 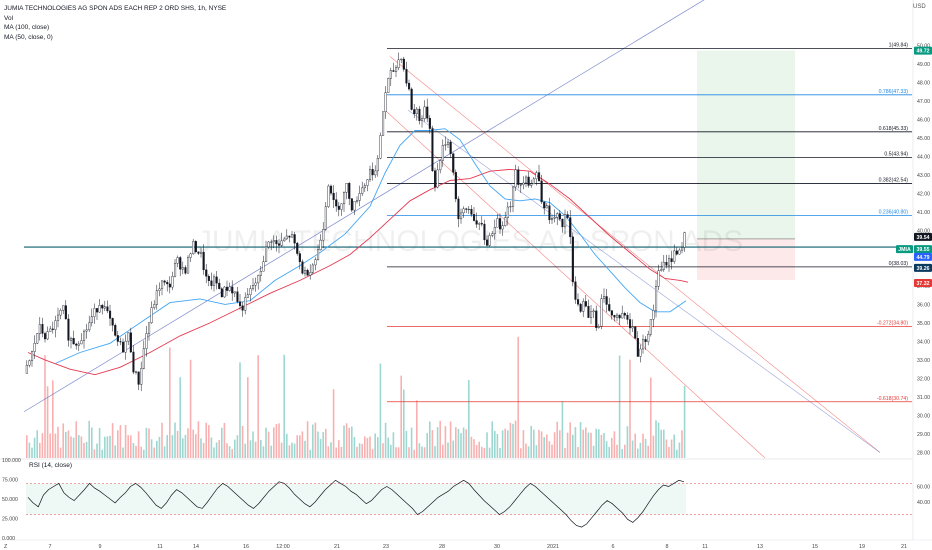 What do you see at coordinates (923, 453) in the screenshot?
I see `price-tick: 28.00` at bounding box center [923, 453].